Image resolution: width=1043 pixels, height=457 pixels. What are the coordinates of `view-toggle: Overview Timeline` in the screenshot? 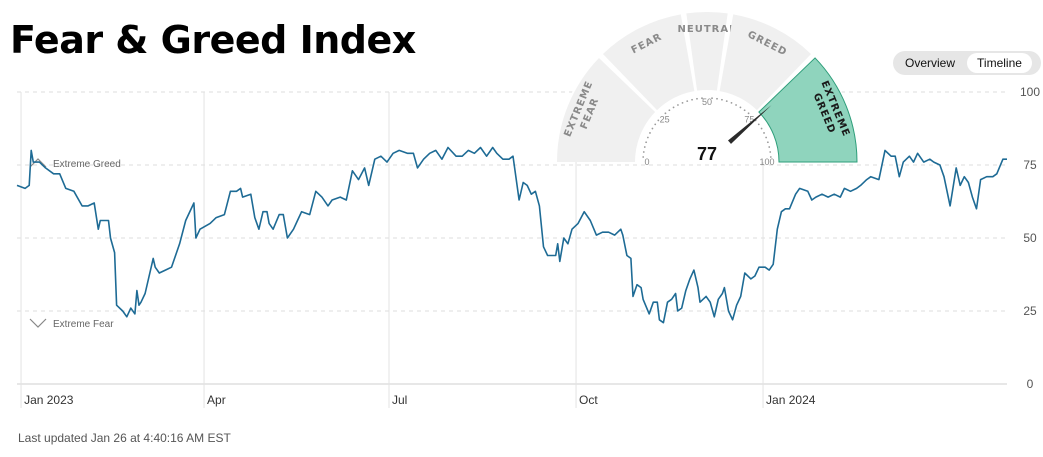 It's located at (967, 63).